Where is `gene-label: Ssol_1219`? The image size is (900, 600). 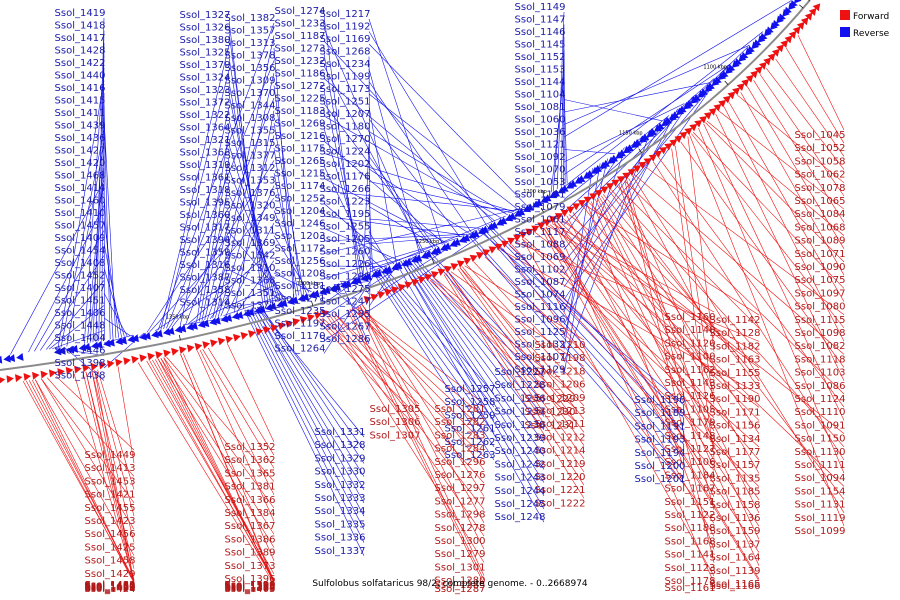 gene-label: Ssol_1219 is located at coordinates (560, 464).